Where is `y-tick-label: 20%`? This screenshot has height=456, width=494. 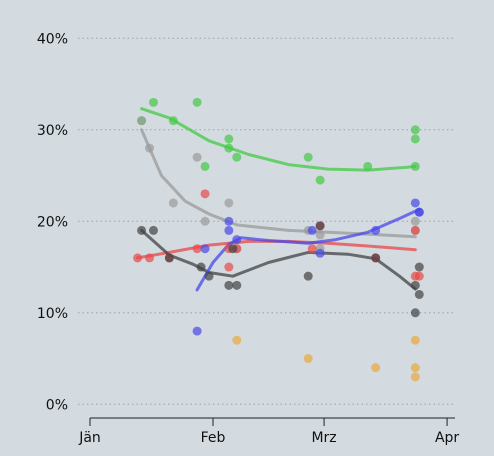 y-tick-label: 20% is located at coordinates (52, 222).